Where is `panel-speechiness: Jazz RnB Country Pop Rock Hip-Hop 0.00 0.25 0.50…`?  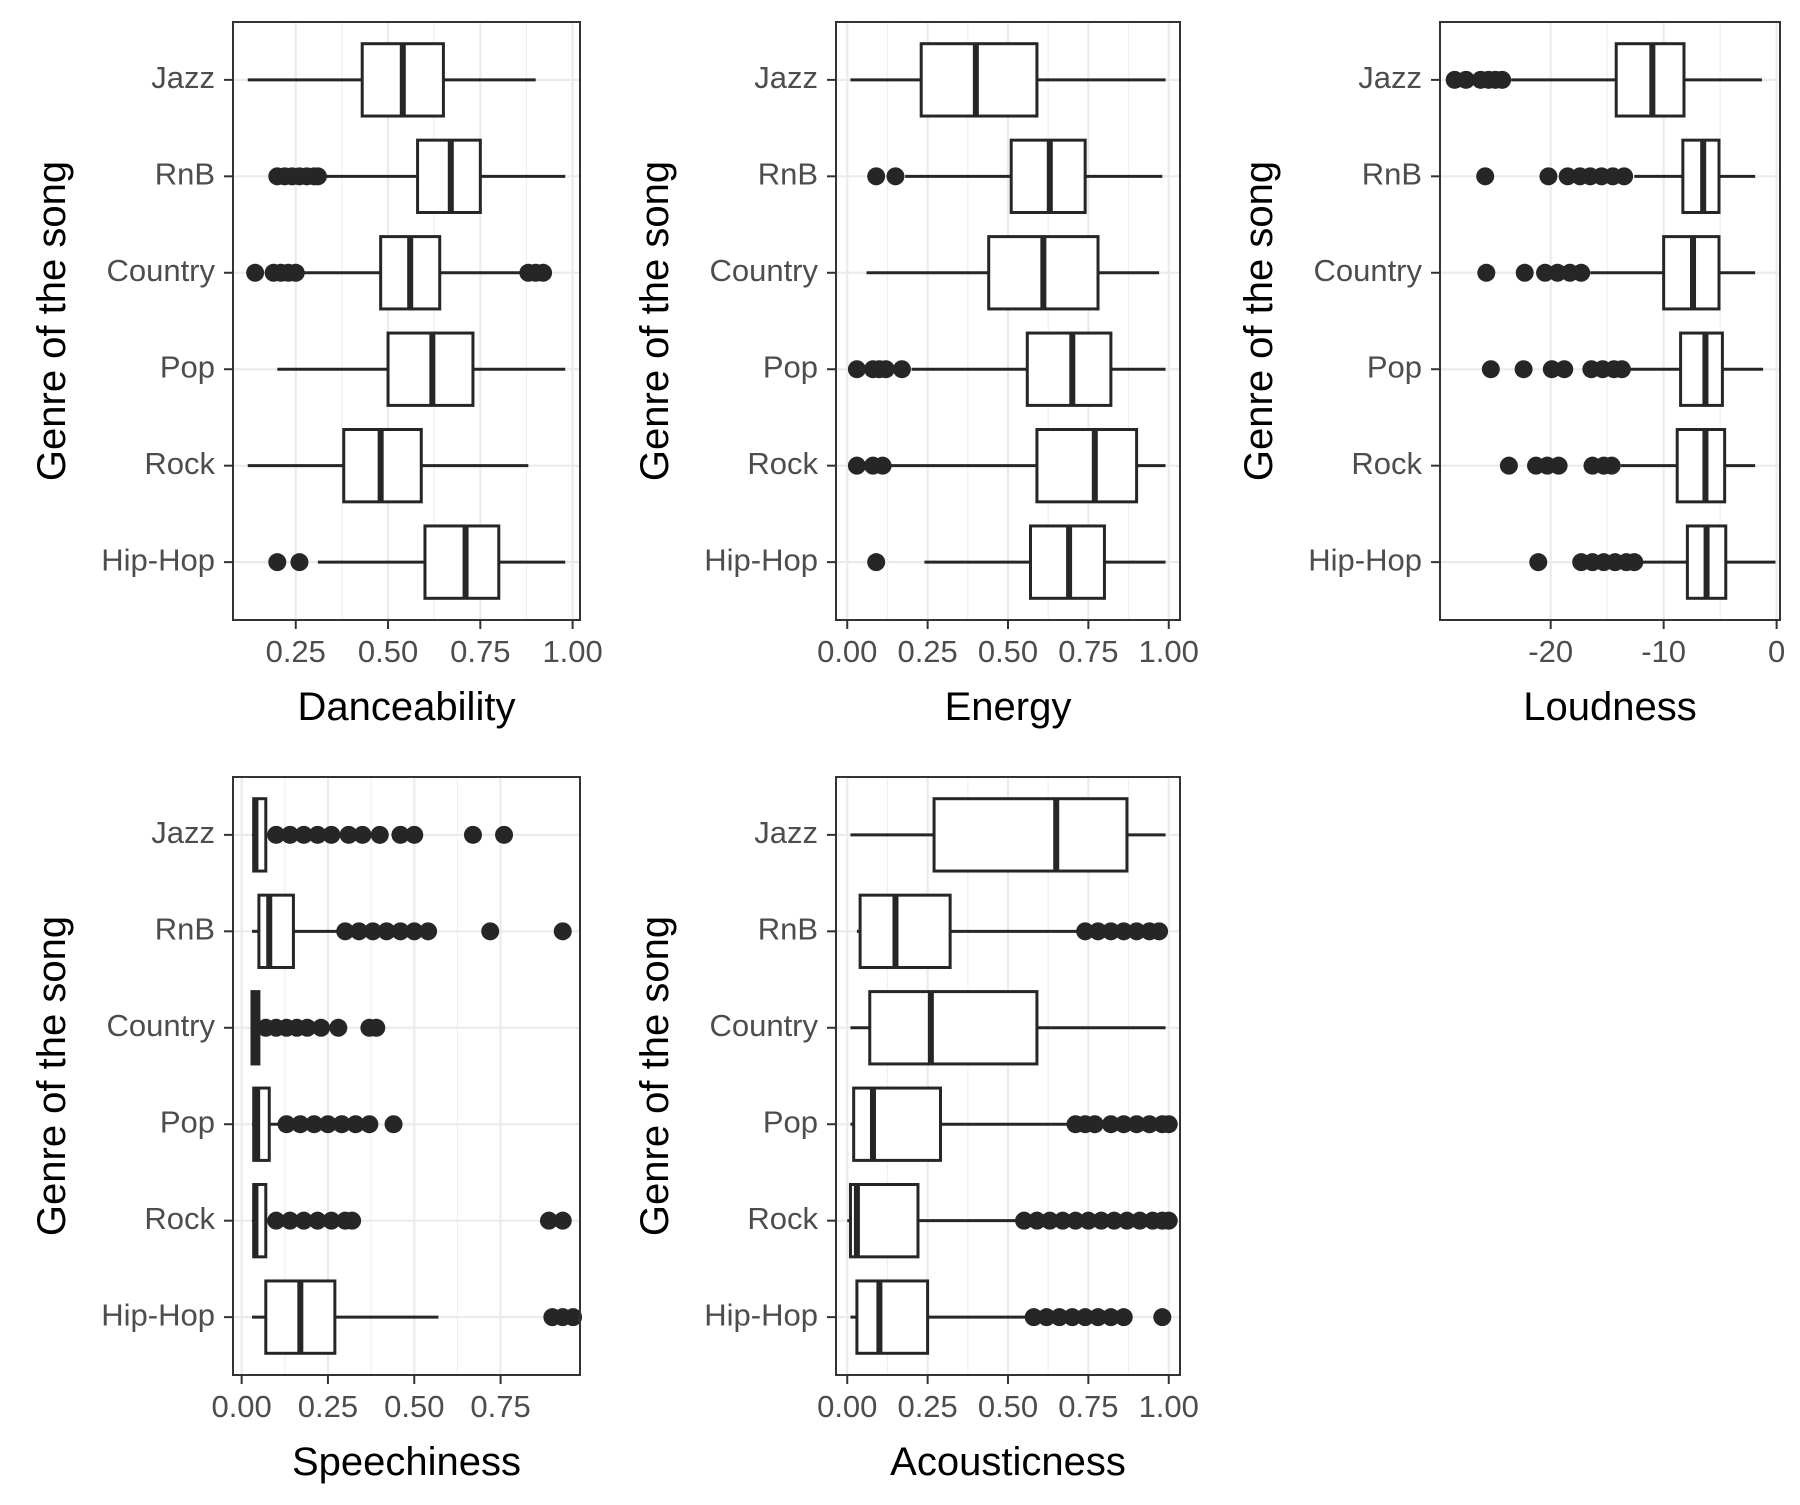
panel-speechiness: Jazz RnB Country Pop Rock Hip-Hop 0.00 0.25 0.50… is located at coordinates (306, 1130).